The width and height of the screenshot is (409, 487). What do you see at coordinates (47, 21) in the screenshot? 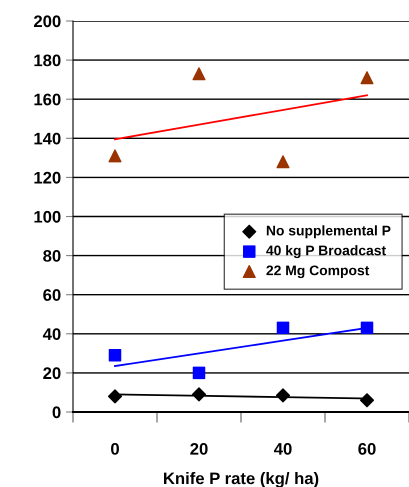
I see `y-tick-label: 200` at bounding box center [47, 21].